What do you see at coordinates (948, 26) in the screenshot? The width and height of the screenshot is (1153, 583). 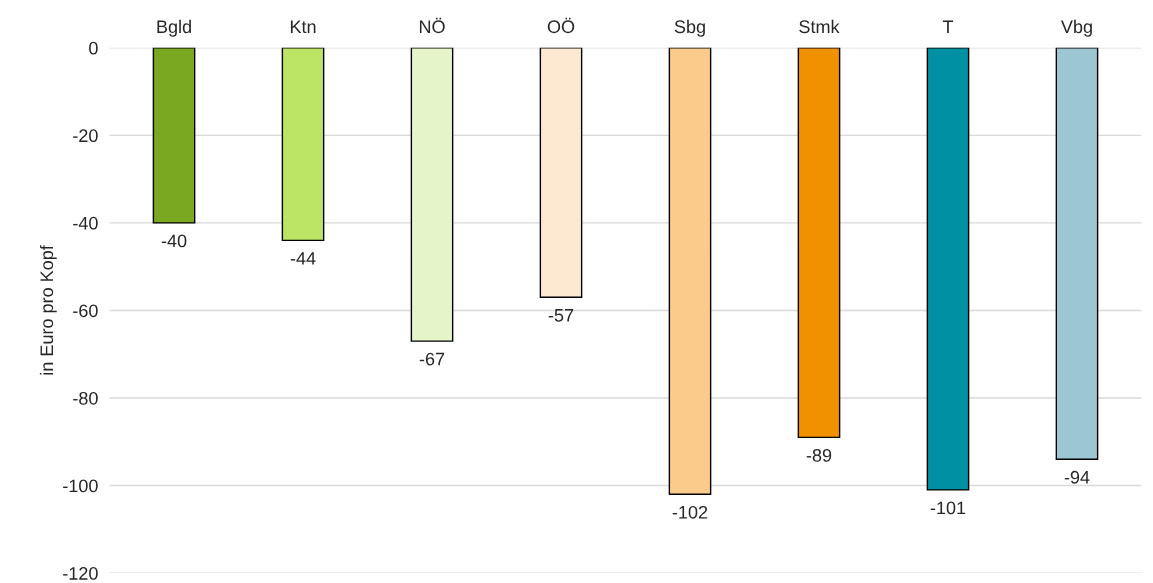 I see `x-tick-label: T` at bounding box center [948, 26].